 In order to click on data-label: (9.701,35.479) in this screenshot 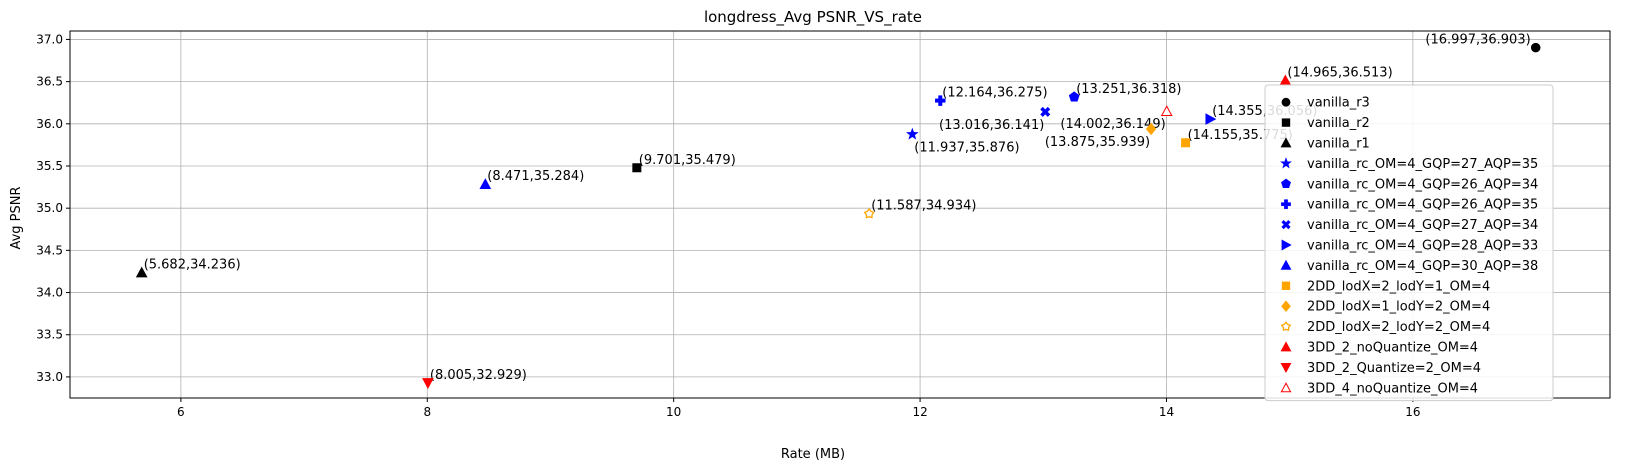, I will do `click(687, 160)`.